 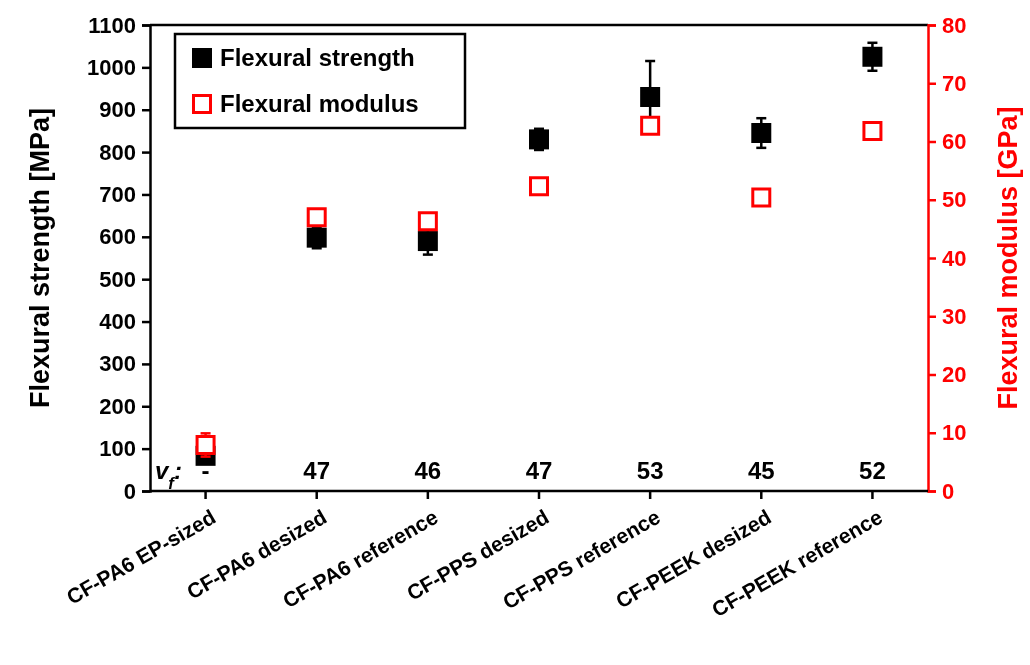 What do you see at coordinates (954, 375) in the screenshot?
I see `y2-tick-label: 20` at bounding box center [954, 375].